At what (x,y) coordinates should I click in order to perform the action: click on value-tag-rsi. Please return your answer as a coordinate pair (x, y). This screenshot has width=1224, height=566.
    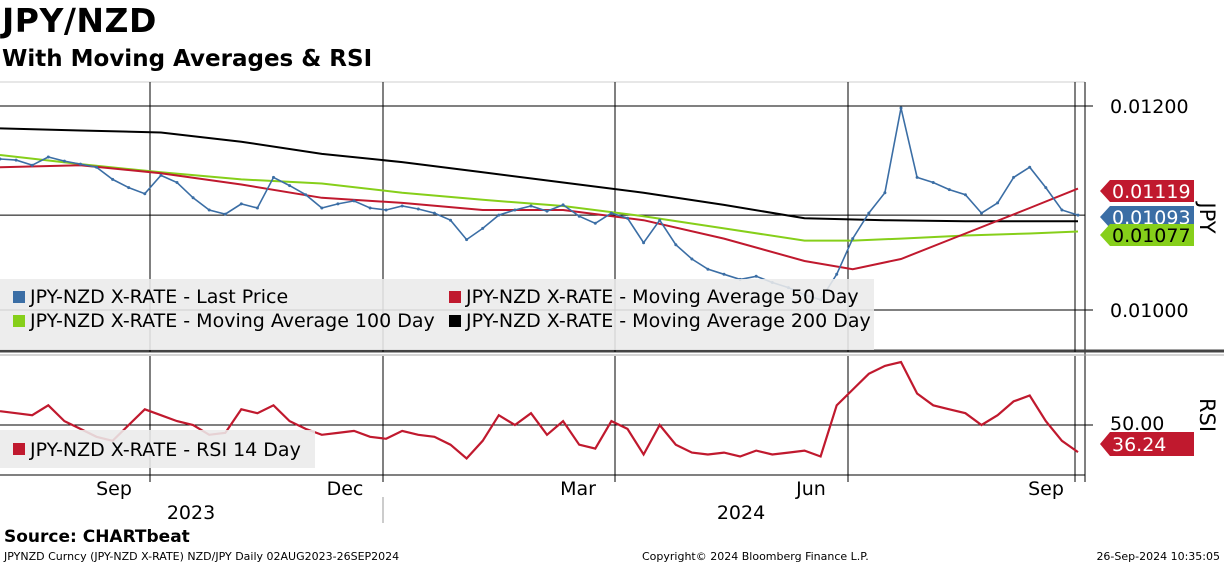
    Looking at the image, I should click on (1147, 444).